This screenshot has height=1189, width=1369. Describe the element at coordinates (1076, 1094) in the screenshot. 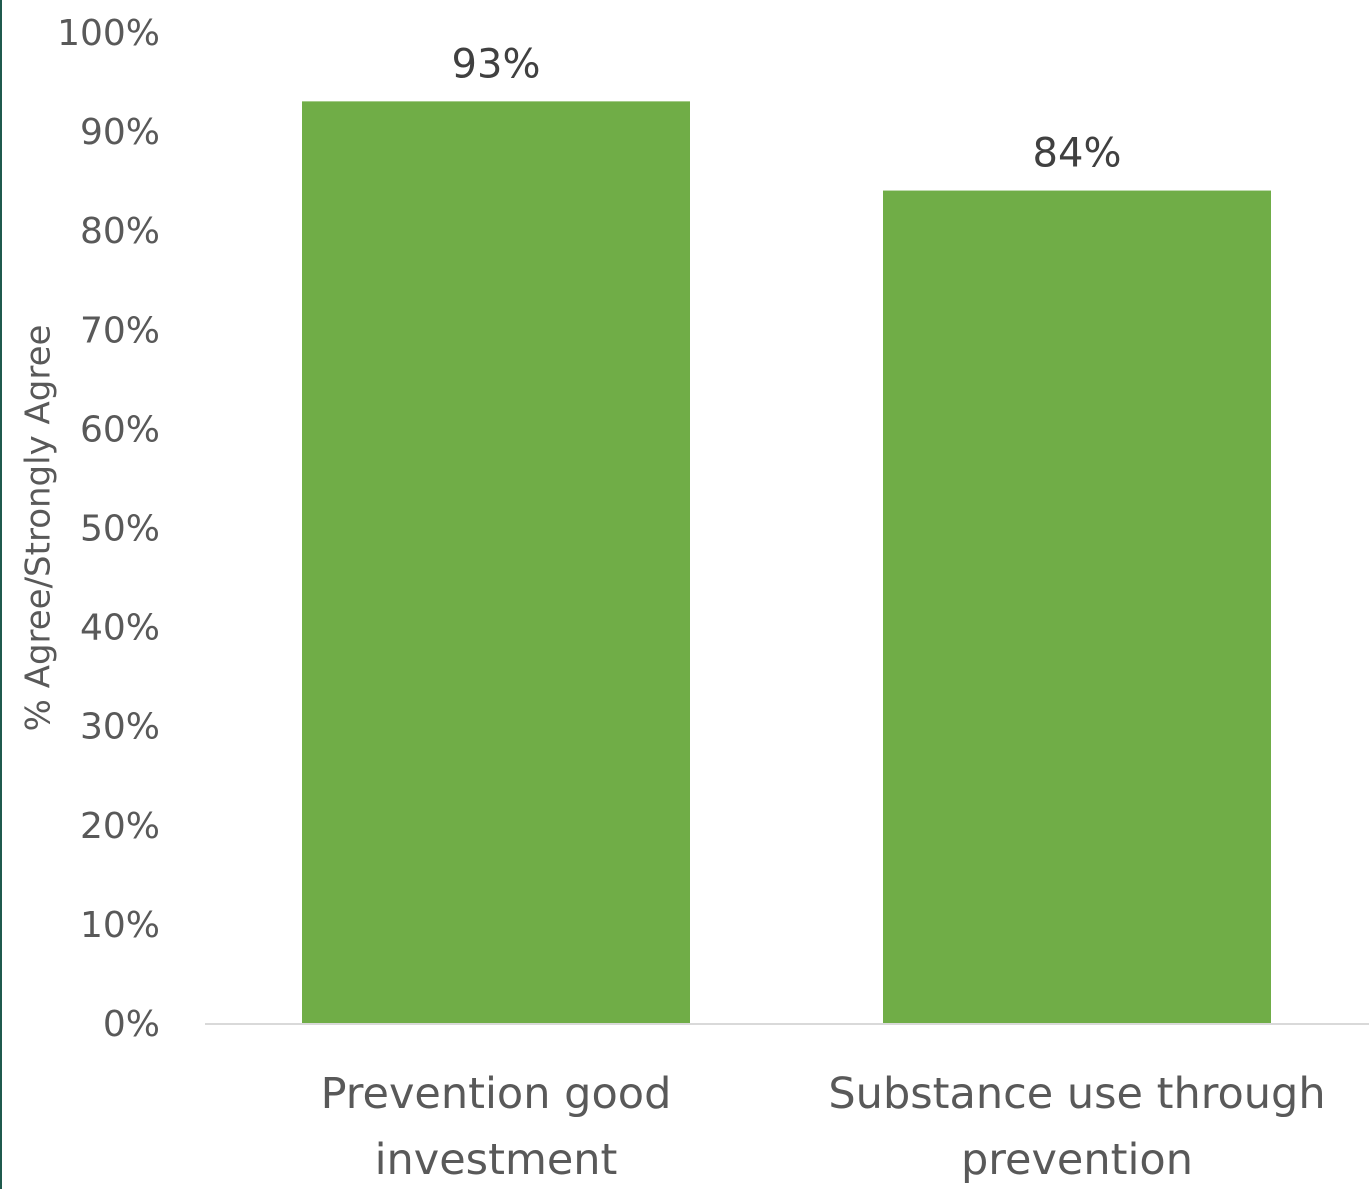

I see `category-label: Substance use through` at that location.